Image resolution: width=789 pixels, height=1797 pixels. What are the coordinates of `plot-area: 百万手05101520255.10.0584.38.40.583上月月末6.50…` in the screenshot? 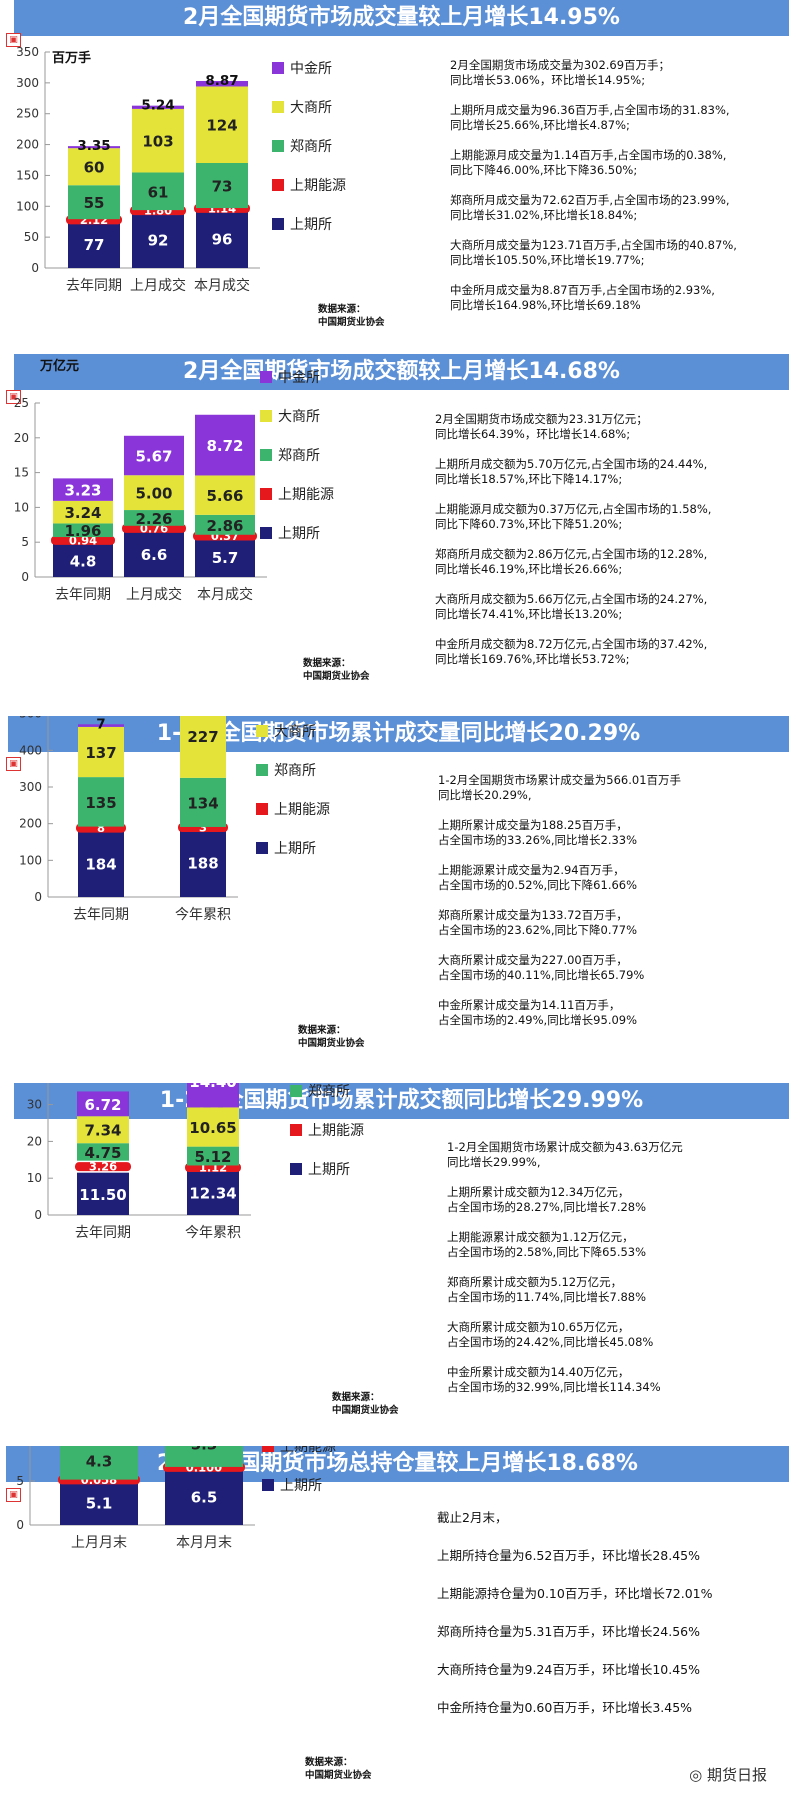 It's located at (135, 1498).